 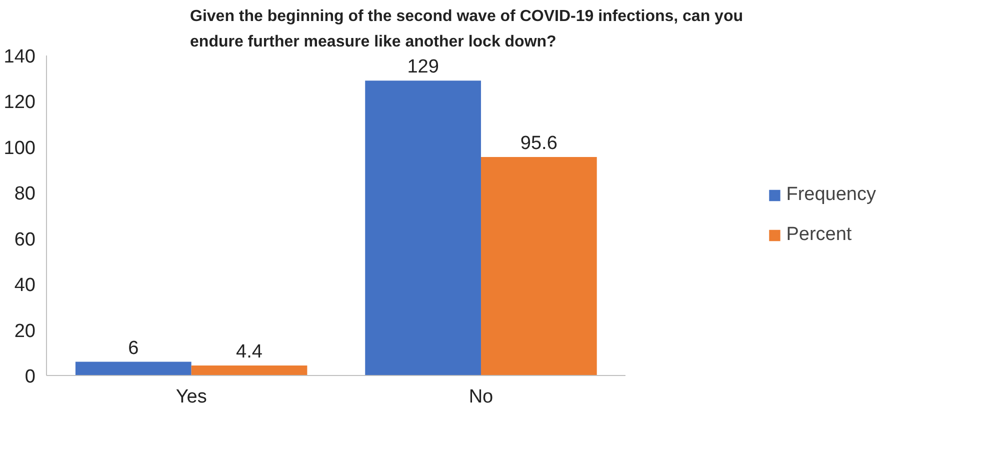 What do you see at coordinates (466, 29) in the screenshot?
I see `chart-title: Given the beginning of the second wave of COVID-19 infections, can you endure further measure like another lock down?` at bounding box center [466, 29].